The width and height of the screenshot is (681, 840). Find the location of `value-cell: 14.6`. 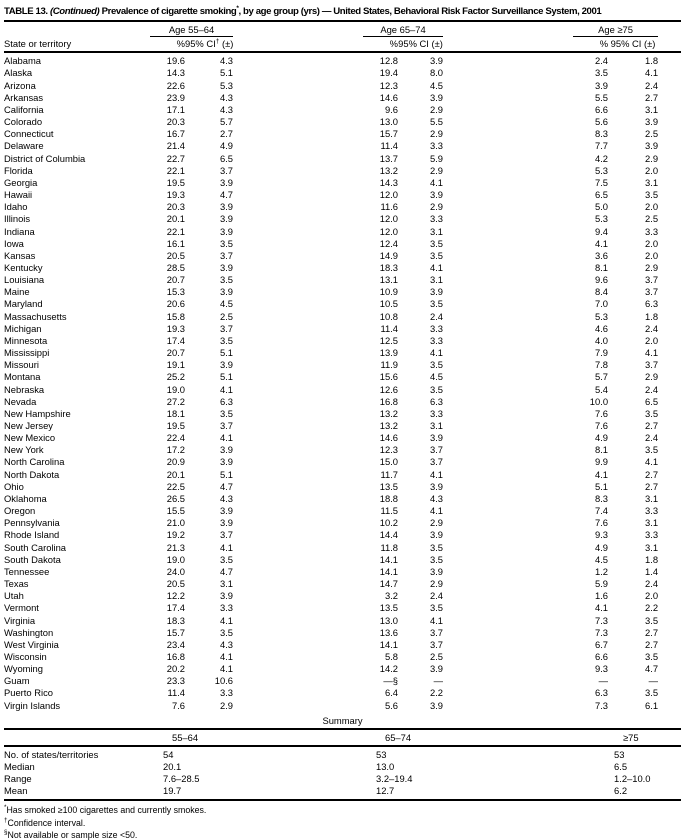

value-cell: 14.6 is located at coordinates (389, 97).